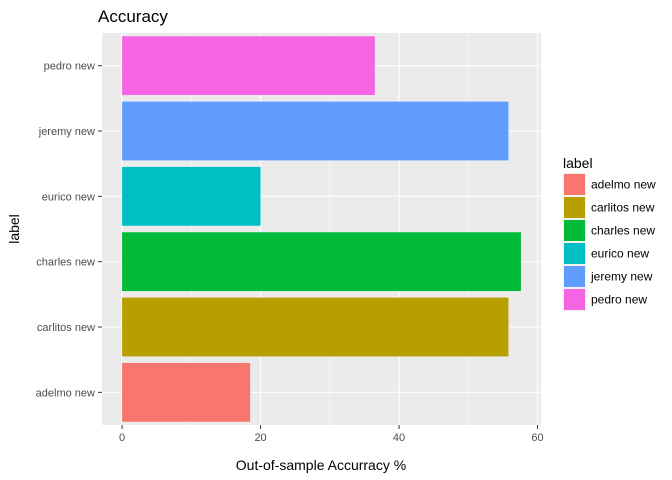  What do you see at coordinates (68, 197) in the screenshot?
I see `y-tick-label: eurico new` at bounding box center [68, 197].